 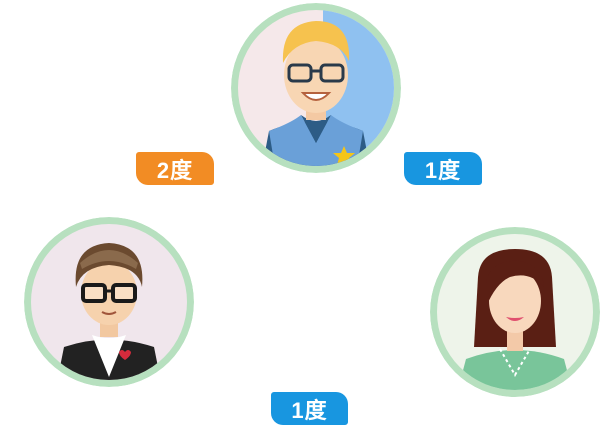 I want to click on degree-badge-top-right: 1度, so click(x=443, y=168).